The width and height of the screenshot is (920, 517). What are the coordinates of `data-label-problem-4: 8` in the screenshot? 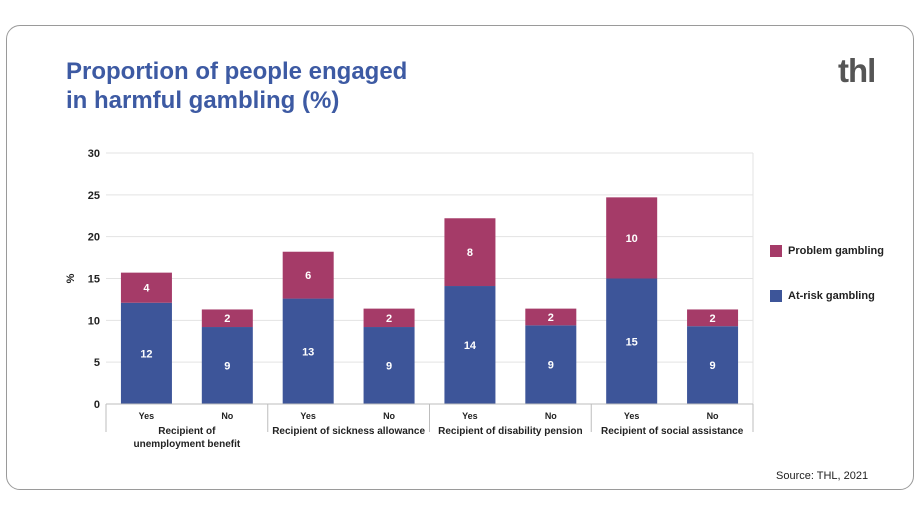 It's located at (470, 253).